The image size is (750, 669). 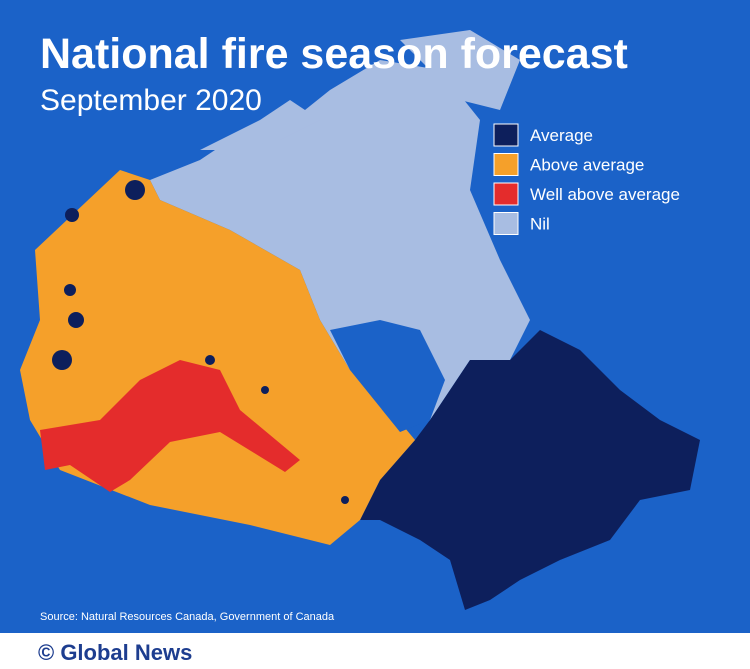 I want to click on subtitle: September 2020, so click(x=151, y=100).